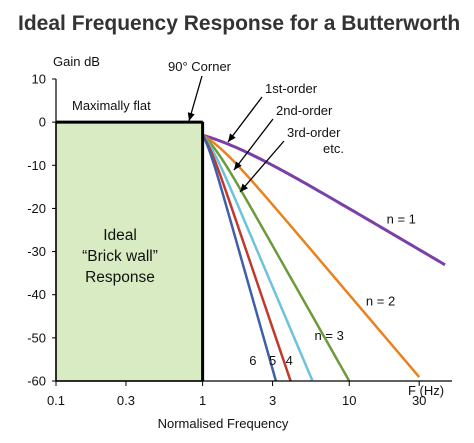 The image size is (474, 443). What do you see at coordinates (120, 235) in the screenshot?
I see `brick-wall-line-1: Ideal` at bounding box center [120, 235].